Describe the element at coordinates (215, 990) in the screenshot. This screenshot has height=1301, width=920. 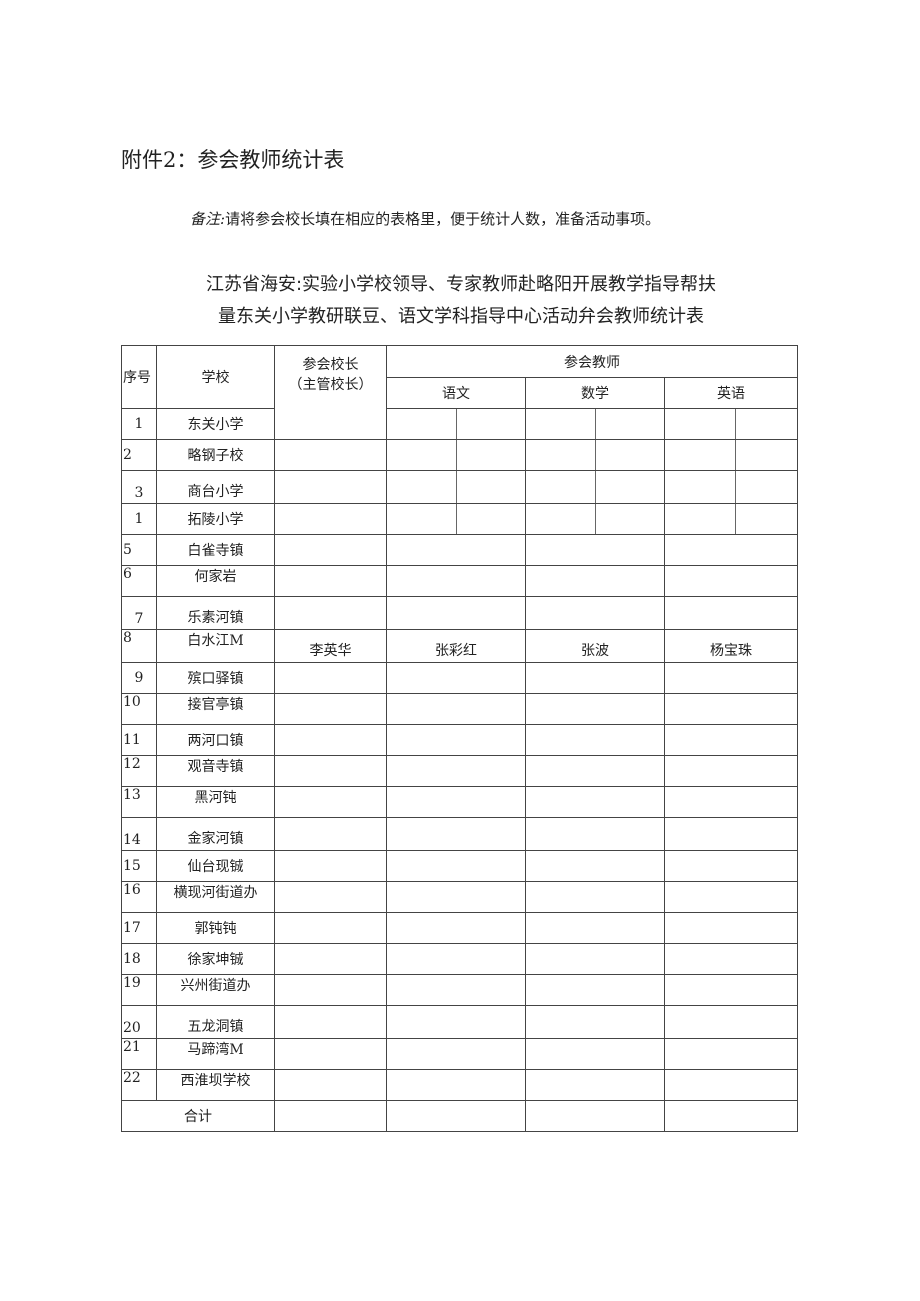
I see `school-cell: 兴州街道办` at that location.